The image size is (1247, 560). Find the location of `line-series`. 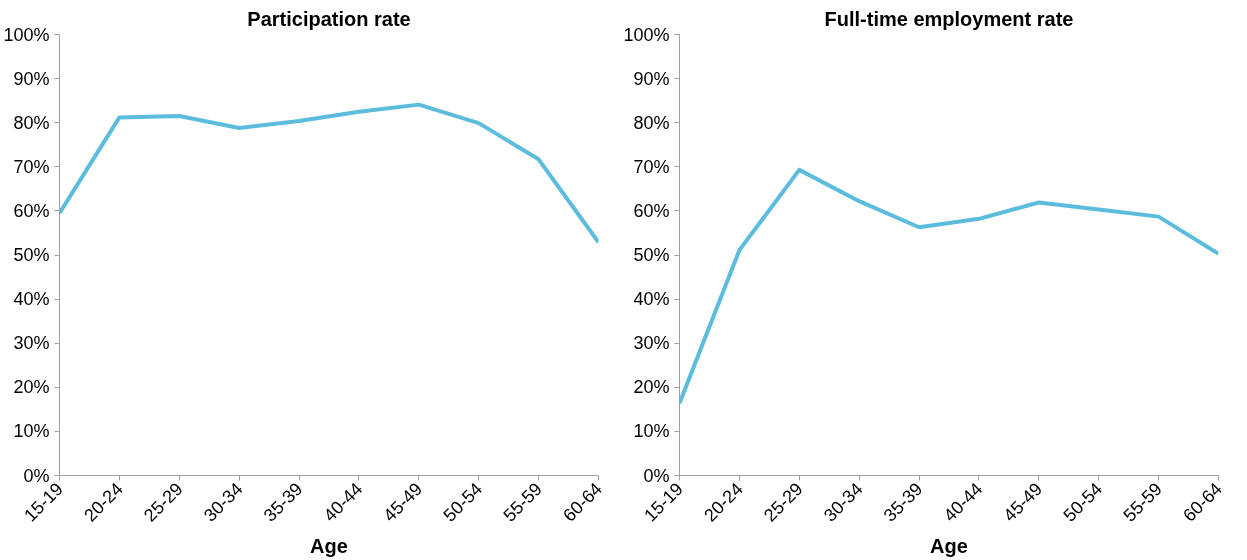

line-series is located at coordinates (329, 173).